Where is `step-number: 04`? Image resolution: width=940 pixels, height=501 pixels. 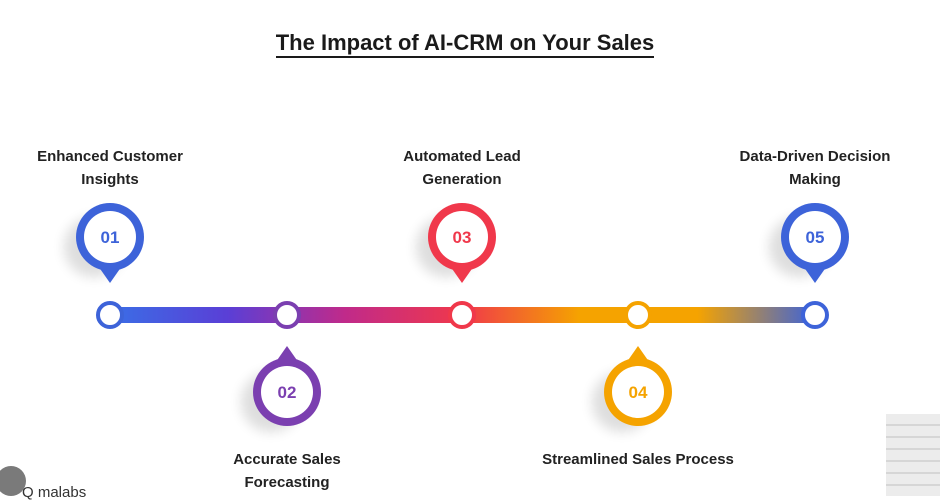 step-number: 04 is located at coordinates (638, 392).